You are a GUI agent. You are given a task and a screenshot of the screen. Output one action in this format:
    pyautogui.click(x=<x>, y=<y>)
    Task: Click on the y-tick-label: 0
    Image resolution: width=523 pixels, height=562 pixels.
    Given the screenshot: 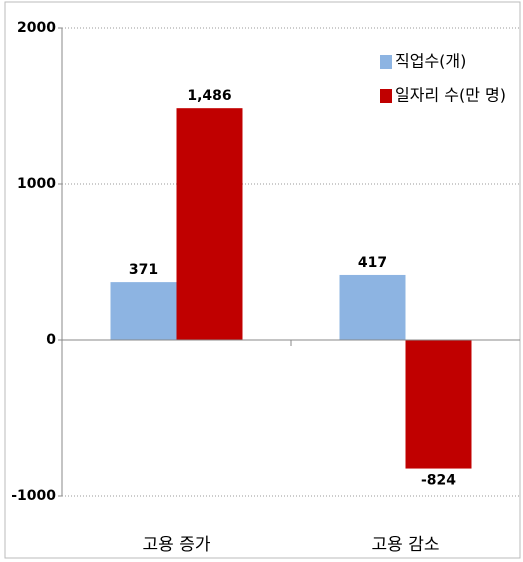 What is the action you would take?
    pyautogui.click(x=51, y=340)
    